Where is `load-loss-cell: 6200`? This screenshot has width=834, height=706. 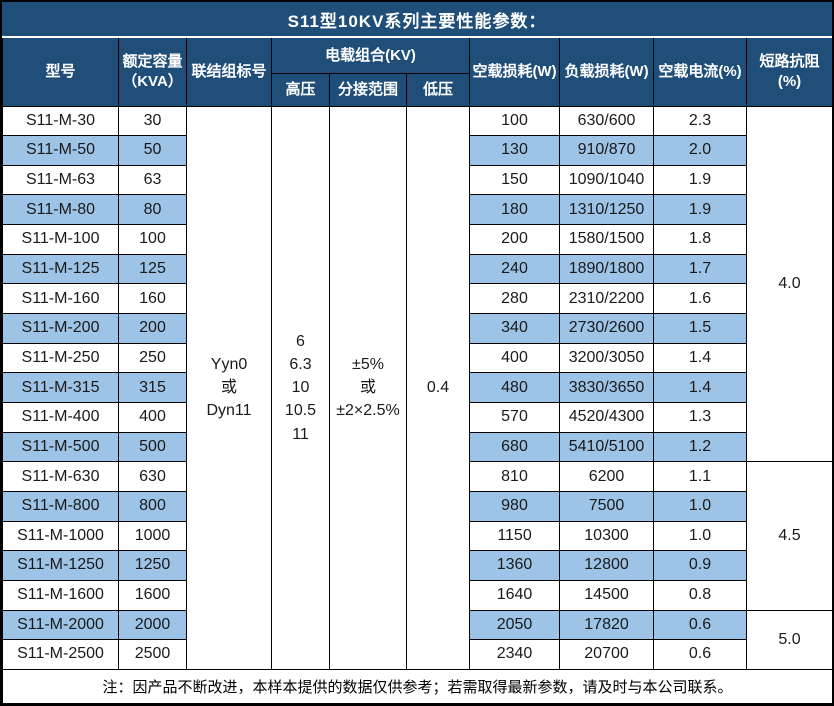 load-loss-cell: 6200 is located at coordinates (607, 477).